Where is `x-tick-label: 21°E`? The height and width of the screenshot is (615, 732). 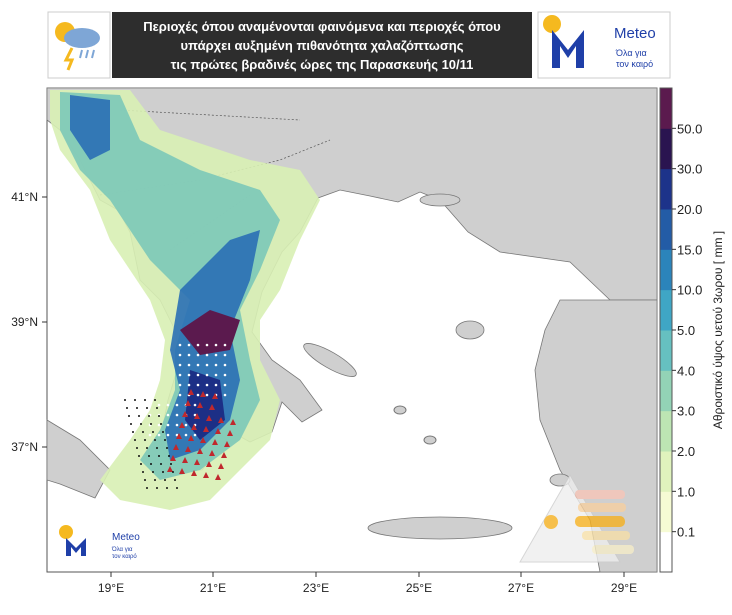
x-tick-label: 21°E is located at coordinates (213, 588).